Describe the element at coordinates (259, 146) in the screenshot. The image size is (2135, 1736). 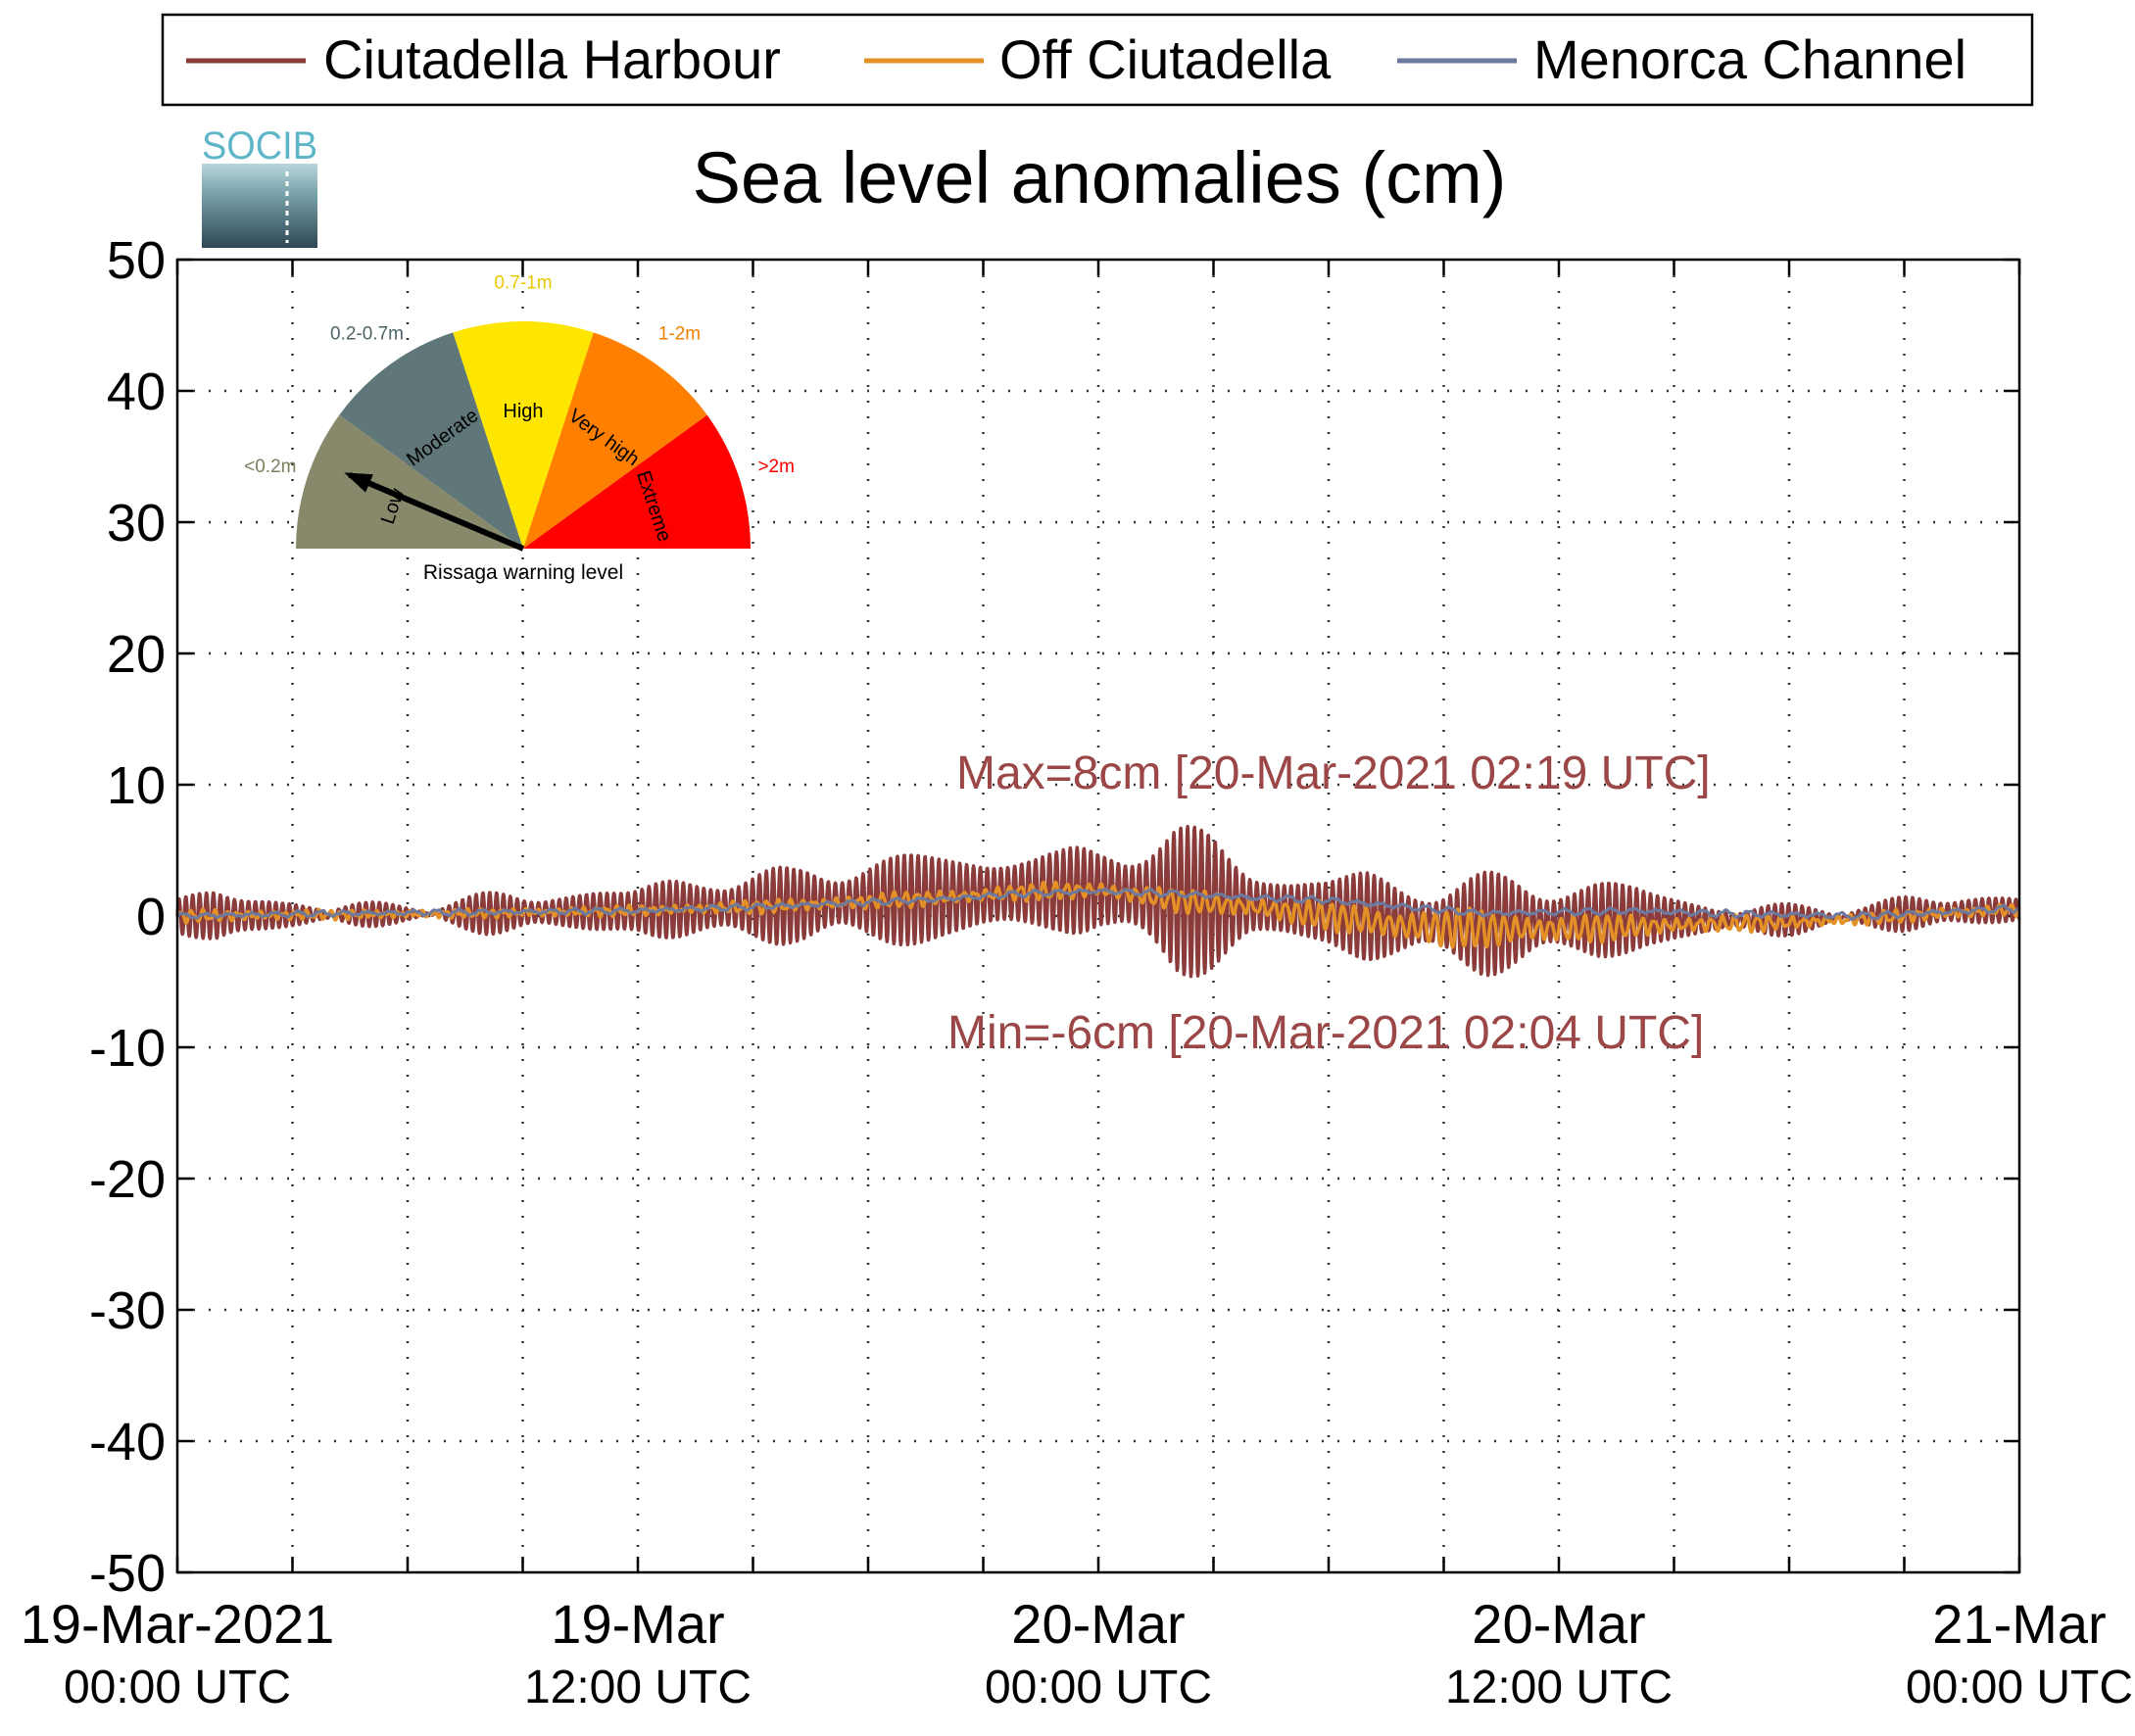
I see `socib-logo-text: SOCIB` at that location.